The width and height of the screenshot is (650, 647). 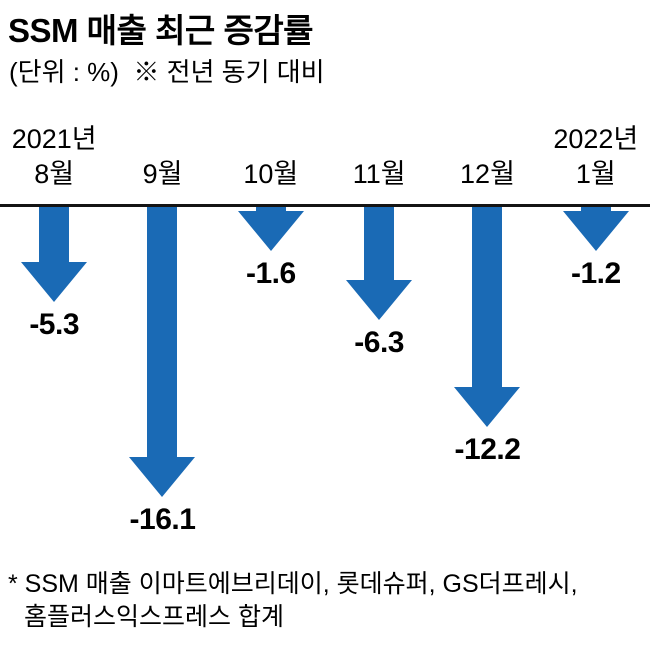 I want to click on value-label: -5.3, so click(x=54, y=324).